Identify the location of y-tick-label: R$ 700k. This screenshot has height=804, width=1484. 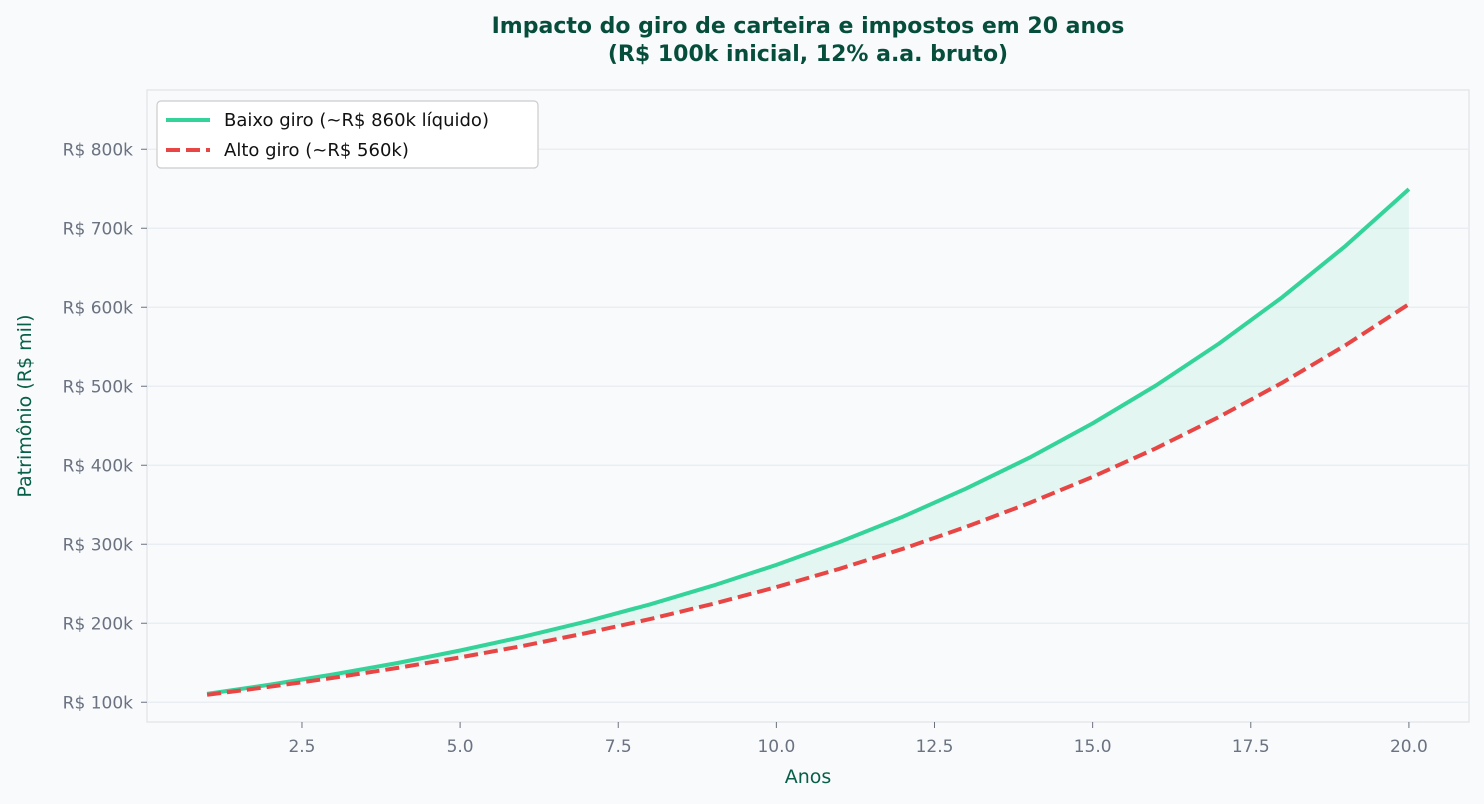
(98, 229).